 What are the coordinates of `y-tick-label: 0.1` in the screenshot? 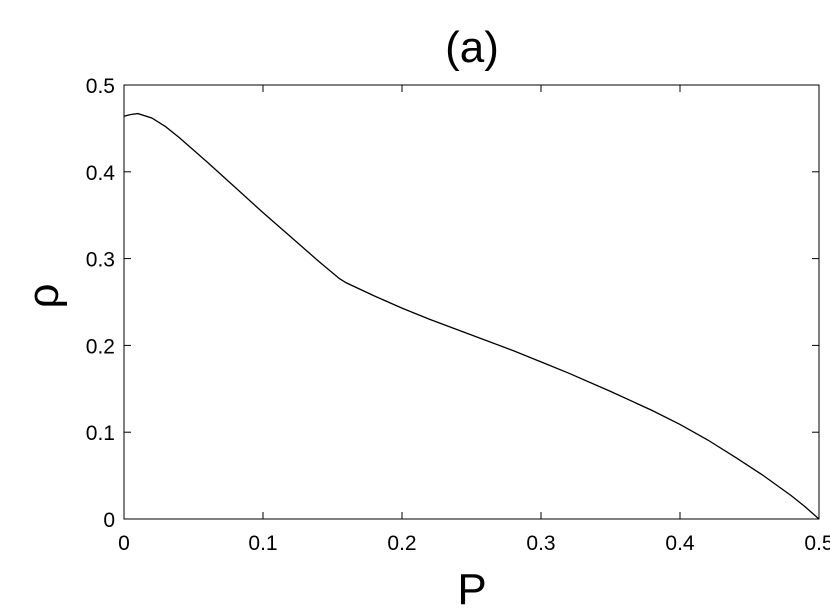 It's located at (100, 433).